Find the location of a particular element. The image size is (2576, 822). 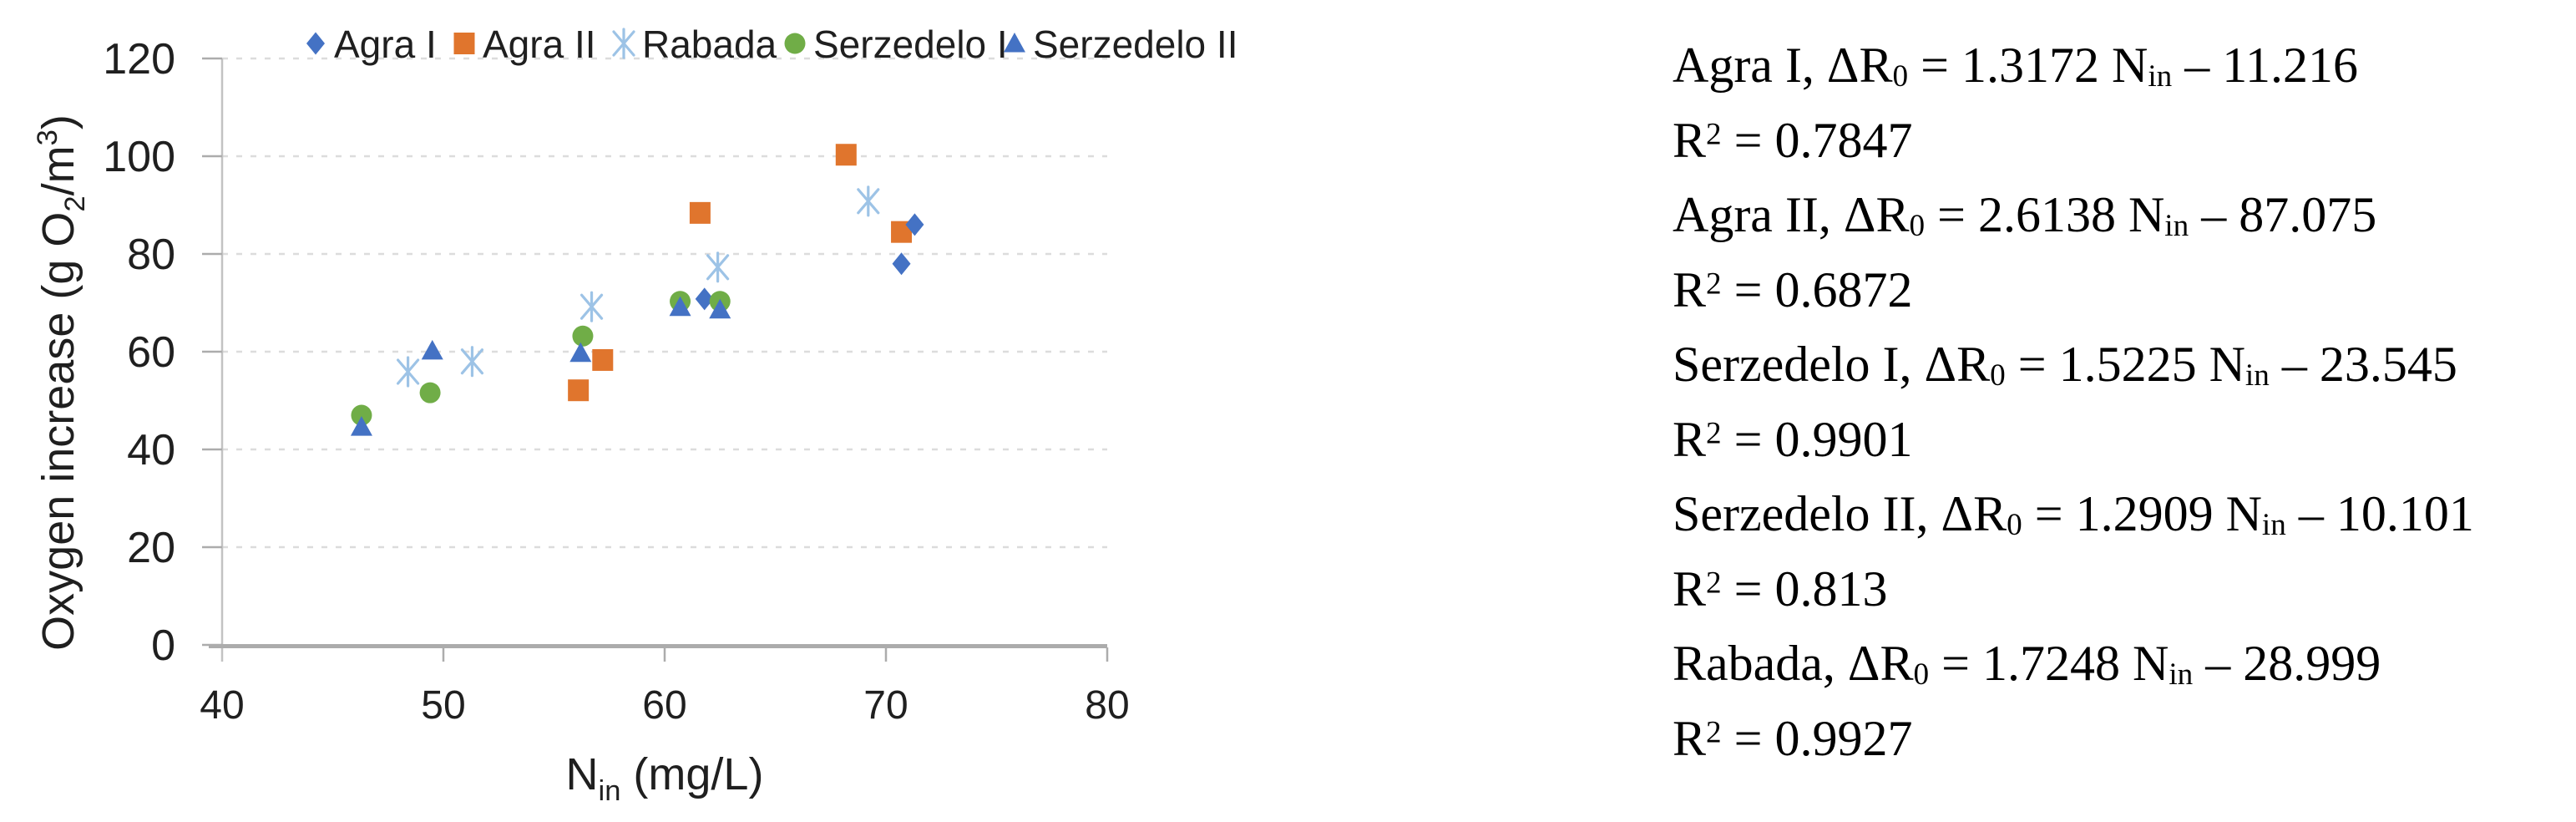

x-axis-tick-label: 80 is located at coordinates (1107, 705).